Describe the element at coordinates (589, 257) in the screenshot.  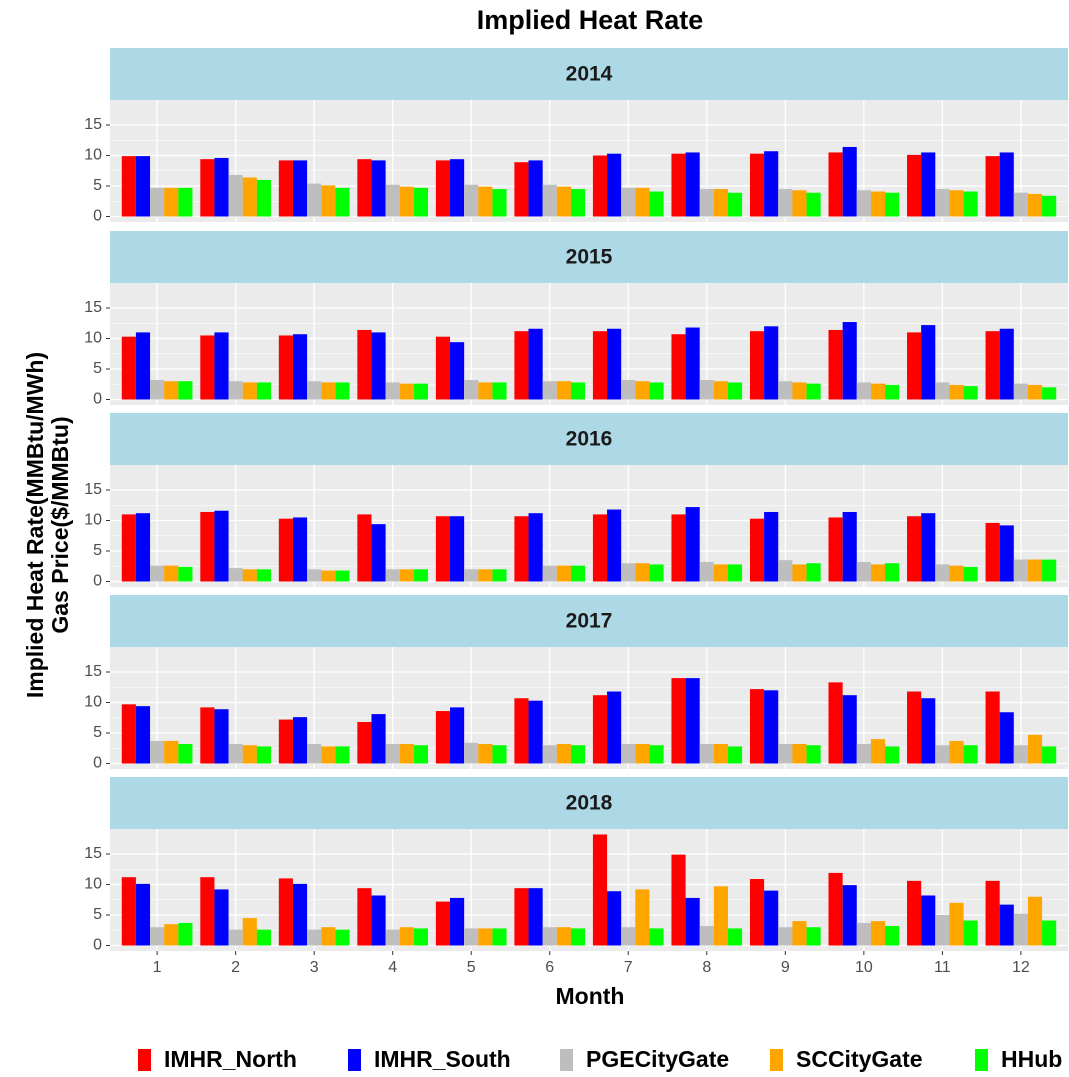
I see `strip-label: 2015` at that location.